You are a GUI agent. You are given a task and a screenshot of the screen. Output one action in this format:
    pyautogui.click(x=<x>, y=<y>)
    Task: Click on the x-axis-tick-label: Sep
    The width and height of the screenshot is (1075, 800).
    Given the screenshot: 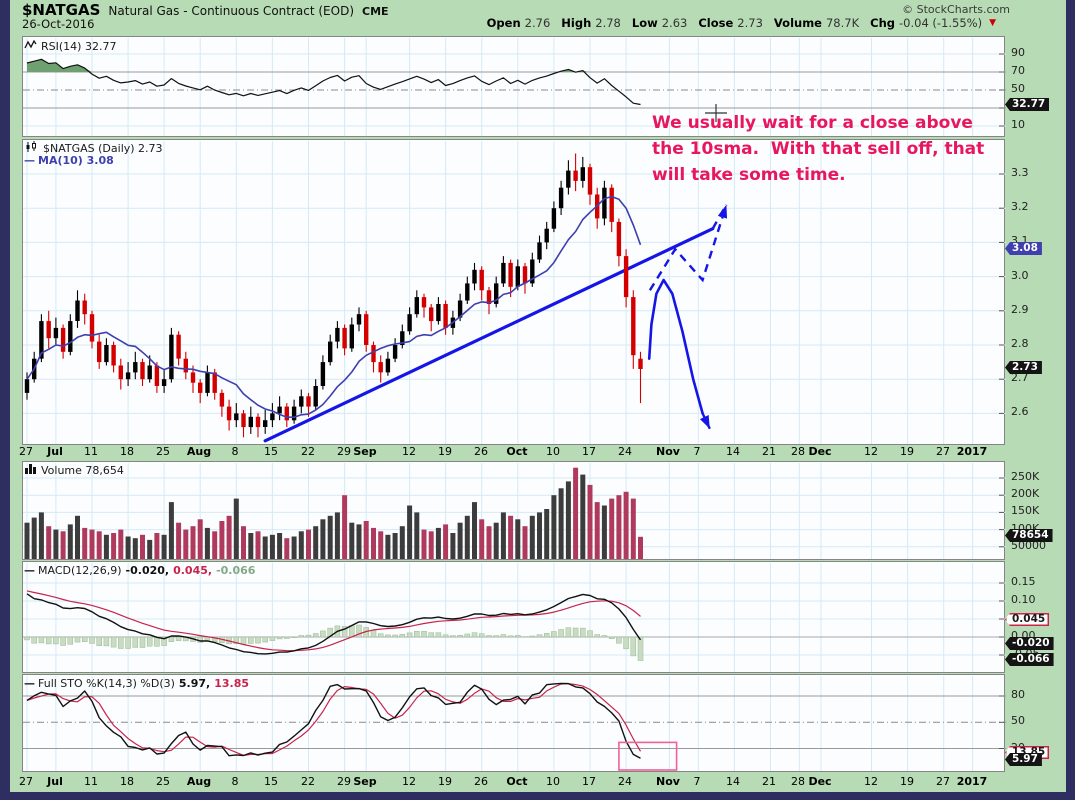 What is the action you would take?
    pyautogui.click(x=365, y=781)
    